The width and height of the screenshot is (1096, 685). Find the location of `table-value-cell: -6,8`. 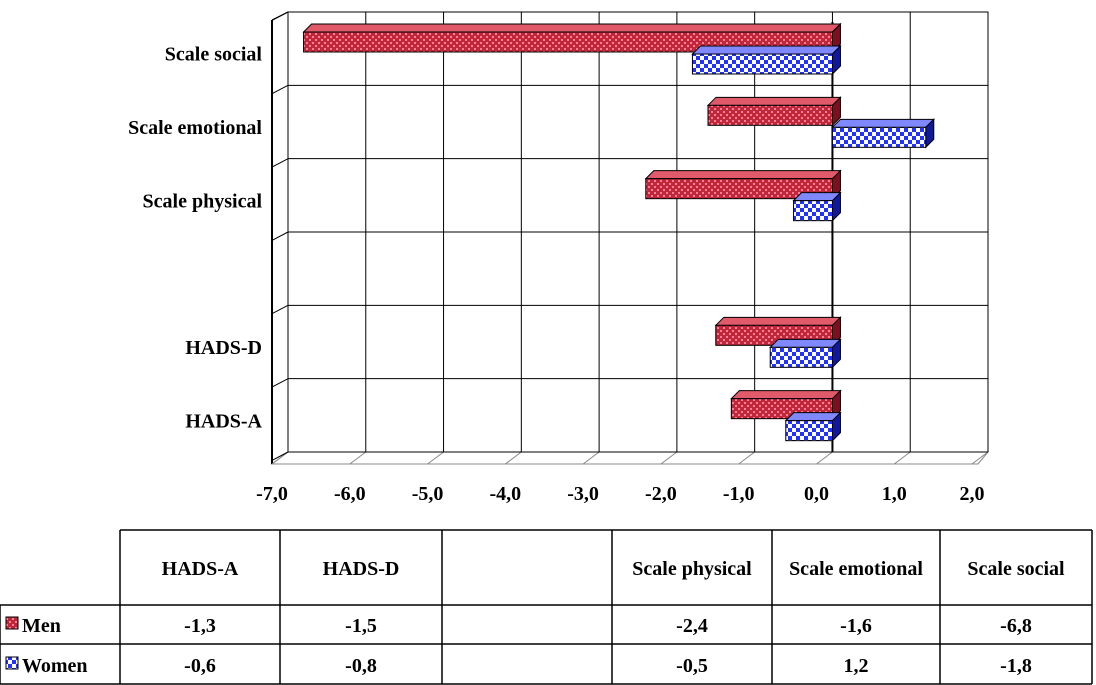

table-value-cell: -6,8 is located at coordinates (1016, 626).